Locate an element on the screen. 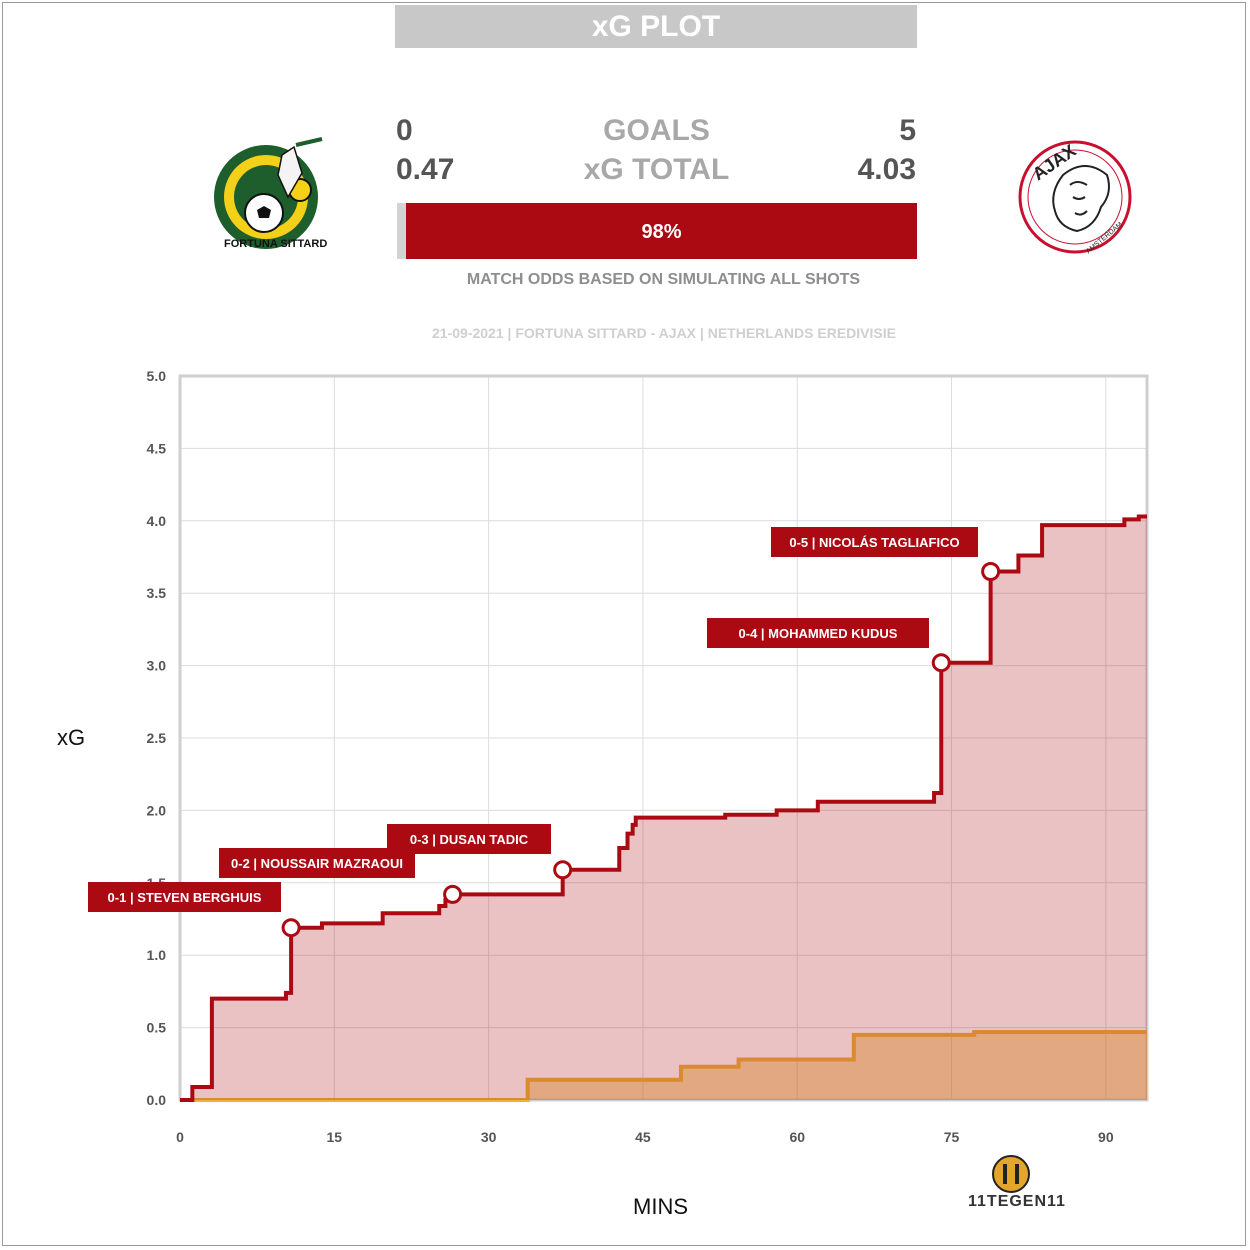  brand-text: 11TEGEN11 is located at coordinates (1017, 1201).